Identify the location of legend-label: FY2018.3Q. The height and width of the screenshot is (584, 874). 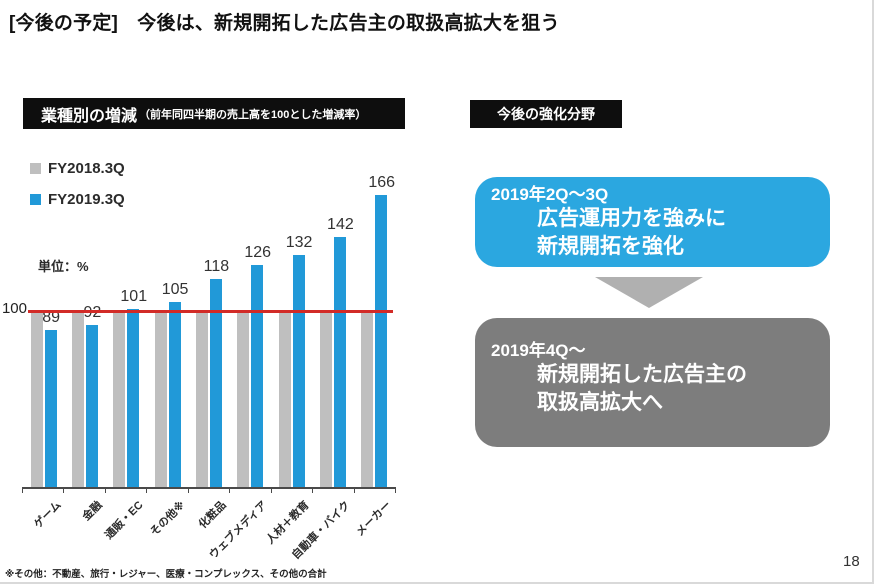
(86, 168).